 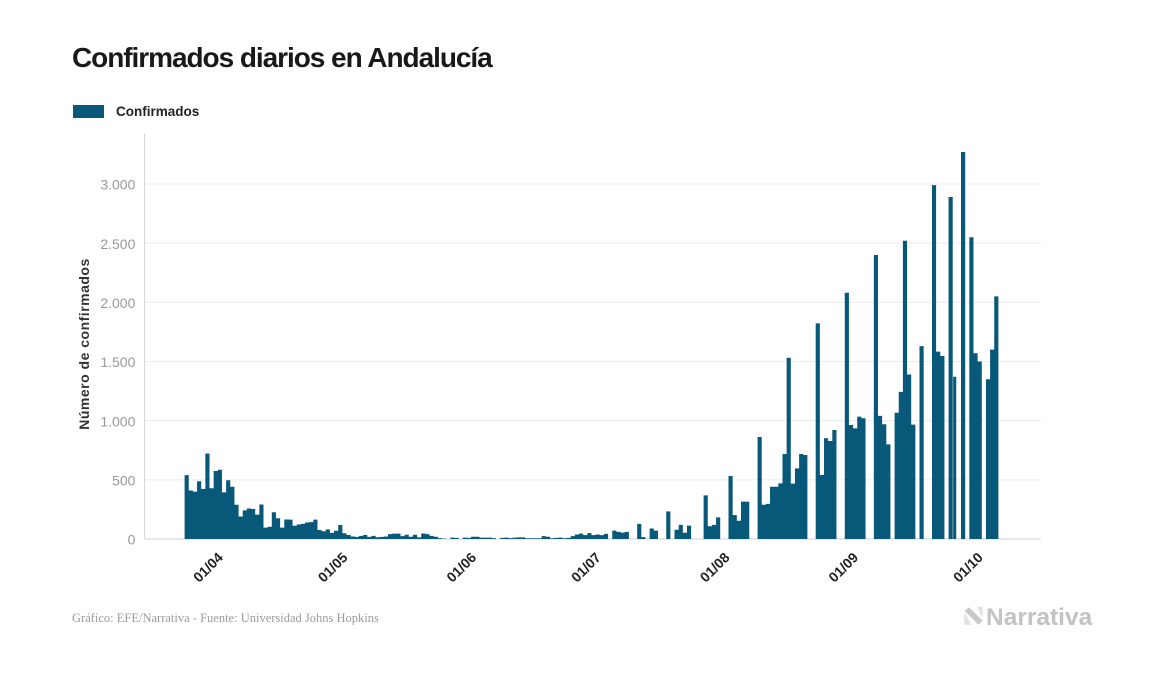 I want to click on svg-text: Narrativa, so click(x=1039, y=617).